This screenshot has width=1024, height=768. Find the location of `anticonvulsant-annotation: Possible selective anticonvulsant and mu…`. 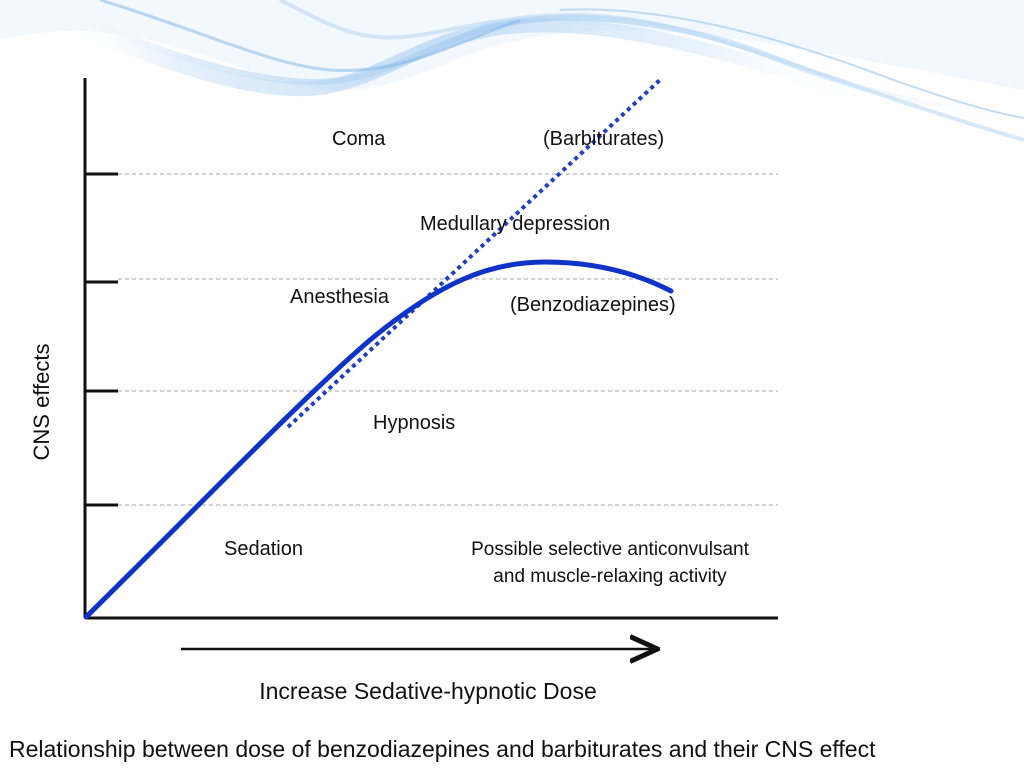

anticonvulsant-annotation: Possible selective anticonvulsant and mu… is located at coordinates (610, 563).